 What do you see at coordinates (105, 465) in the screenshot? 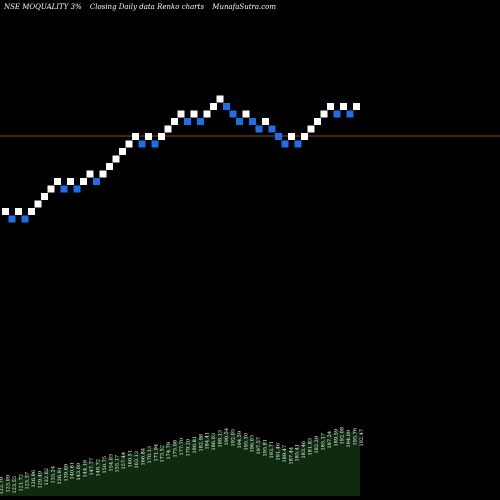
I see `volume-label: 150.75` at bounding box center [105, 465].